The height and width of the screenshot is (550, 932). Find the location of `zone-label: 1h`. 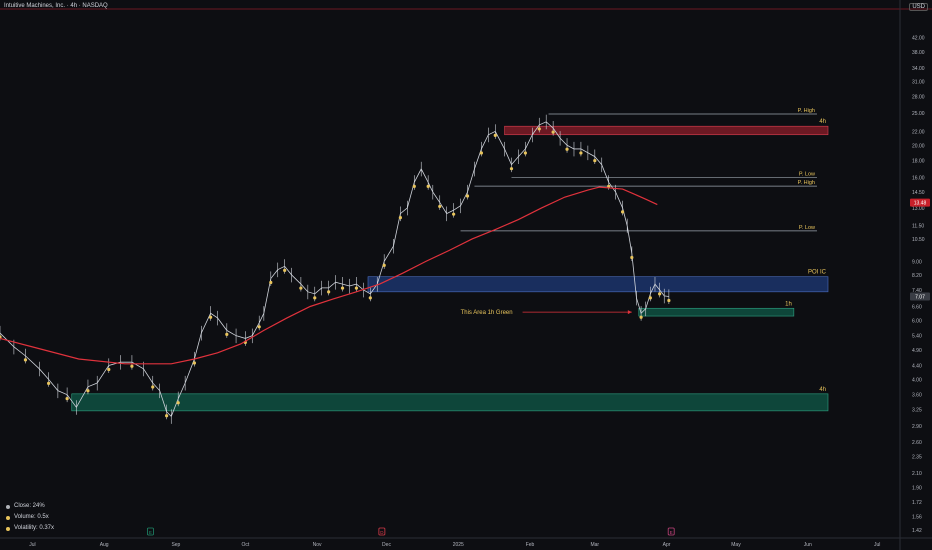

zone-label: 1h is located at coordinates (788, 304).